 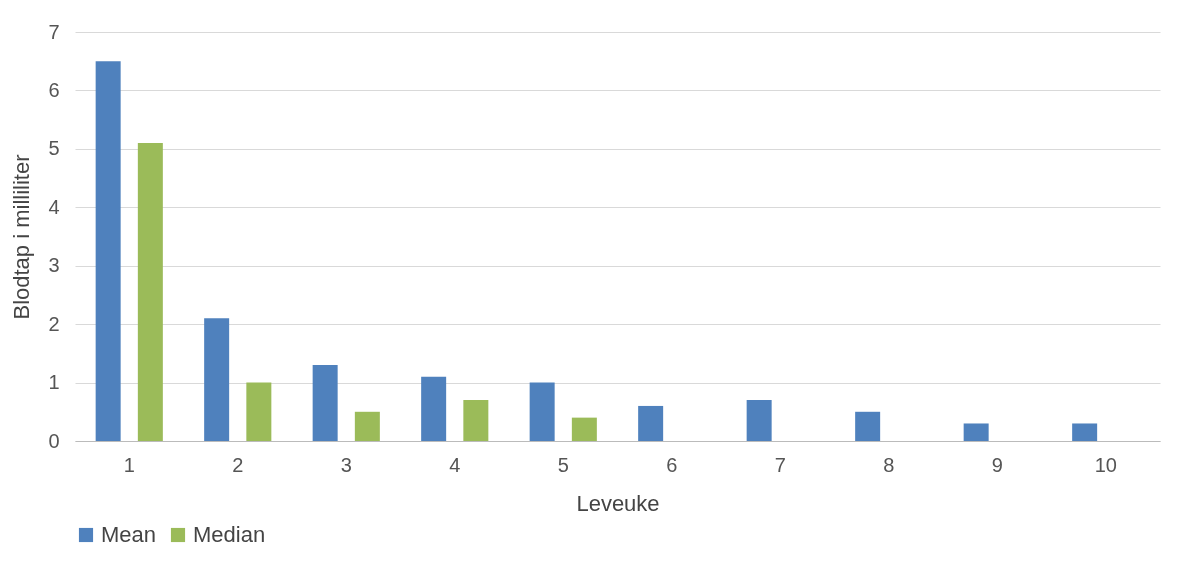 I want to click on x-tick-label: 8, so click(x=889, y=464).